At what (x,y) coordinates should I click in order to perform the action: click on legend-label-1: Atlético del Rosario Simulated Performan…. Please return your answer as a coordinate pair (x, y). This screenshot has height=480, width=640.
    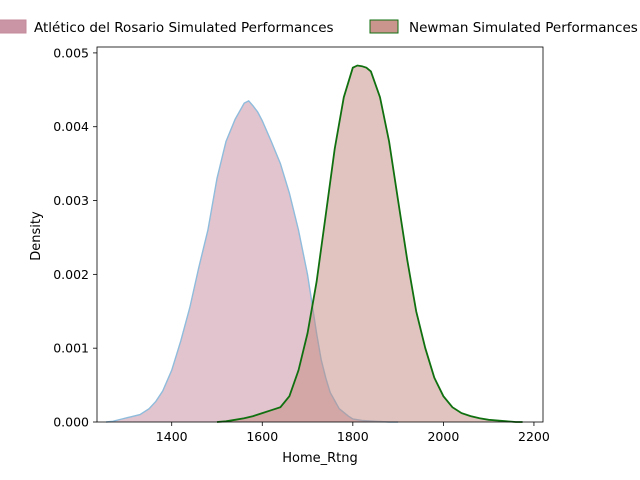
    Looking at the image, I should click on (184, 28).